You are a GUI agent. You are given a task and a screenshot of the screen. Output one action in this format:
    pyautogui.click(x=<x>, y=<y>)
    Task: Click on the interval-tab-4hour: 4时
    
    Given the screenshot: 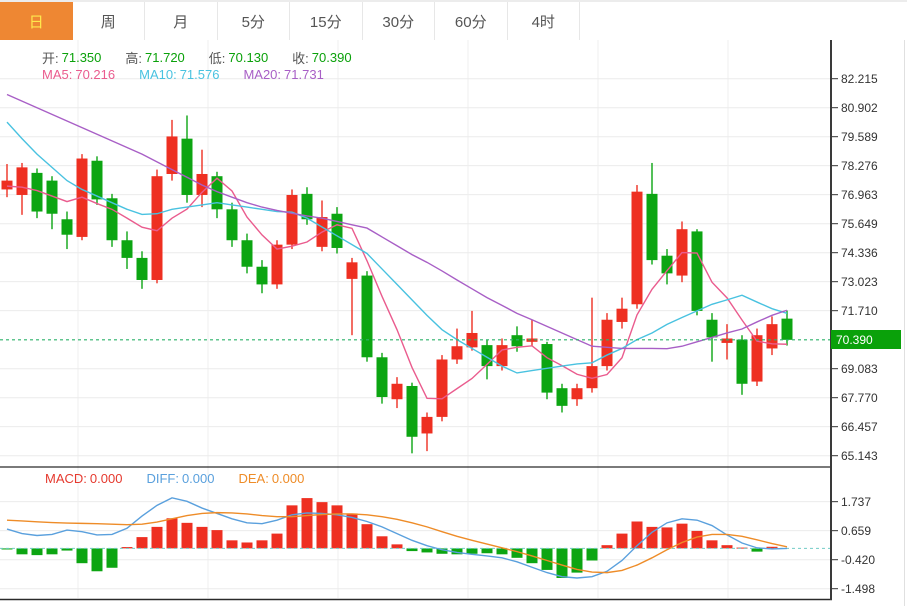 What is the action you would take?
    pyautogui.click(x=543, y=21)
    